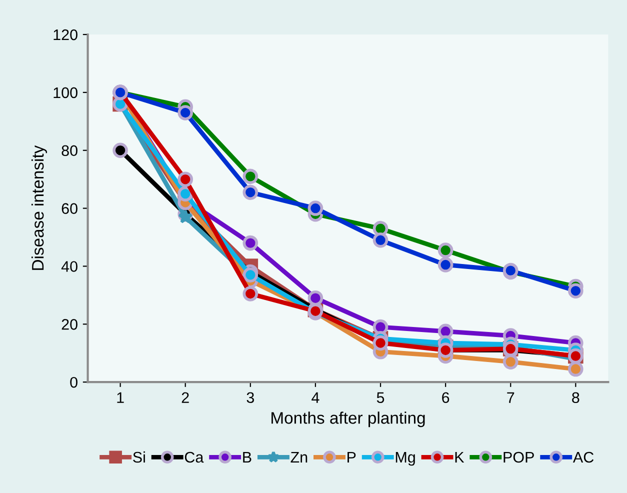 This screenshot has height=493, width=627. Describe the element at coordinates (139, 457) in the screenshot. I see `legend-label: Si` at that location.